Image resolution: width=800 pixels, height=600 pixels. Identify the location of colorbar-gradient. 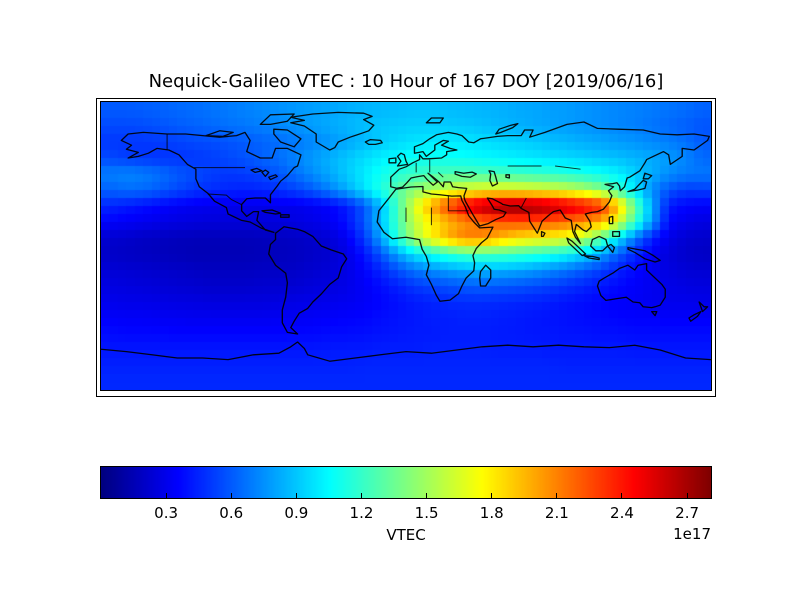
(406, 482).